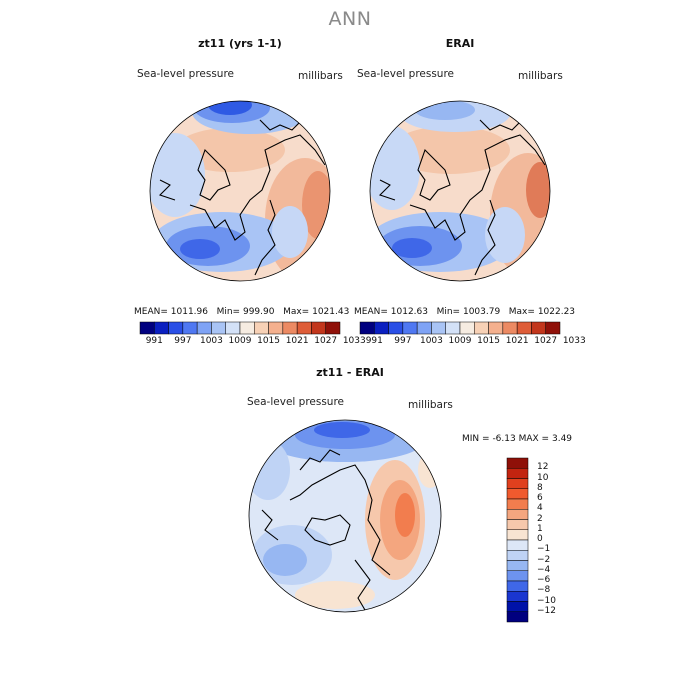 This screenshot has height=700, width=700. I want to click on diff-south-positive, so click(335, 595).